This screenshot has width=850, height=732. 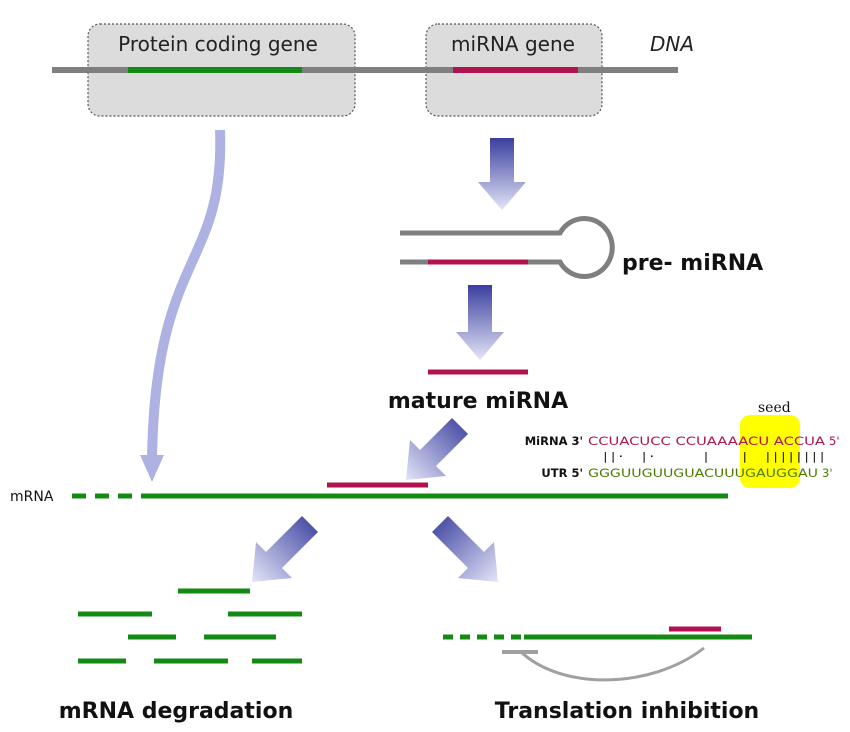 I want to click on ribosome-loop, so click(x=611, y=664).